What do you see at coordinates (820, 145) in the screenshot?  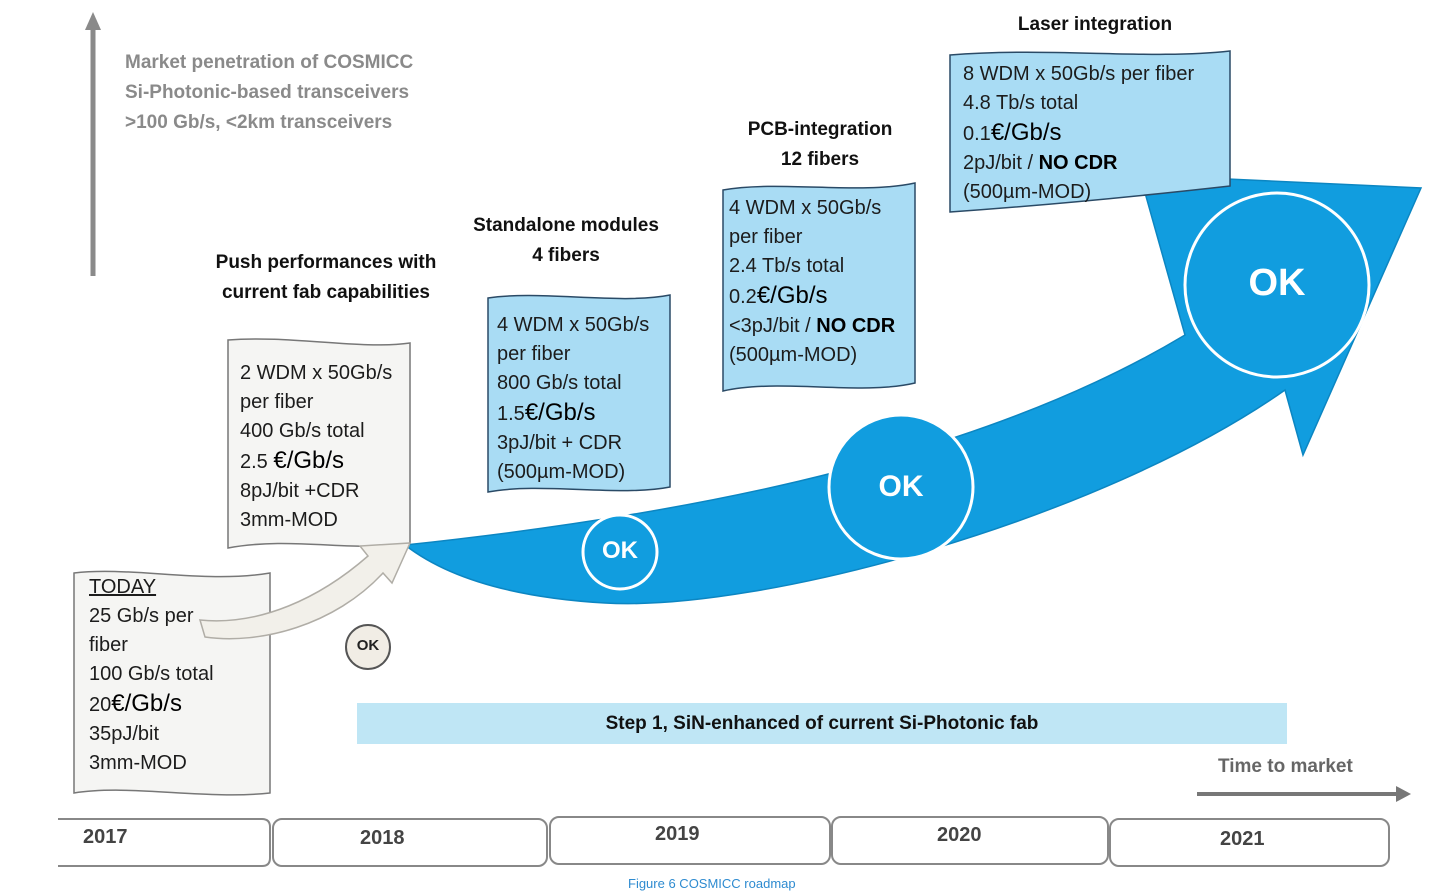 I see `stage-pcb-heading: PCB-integration 12 fibers` at bounding box center [820, 145].